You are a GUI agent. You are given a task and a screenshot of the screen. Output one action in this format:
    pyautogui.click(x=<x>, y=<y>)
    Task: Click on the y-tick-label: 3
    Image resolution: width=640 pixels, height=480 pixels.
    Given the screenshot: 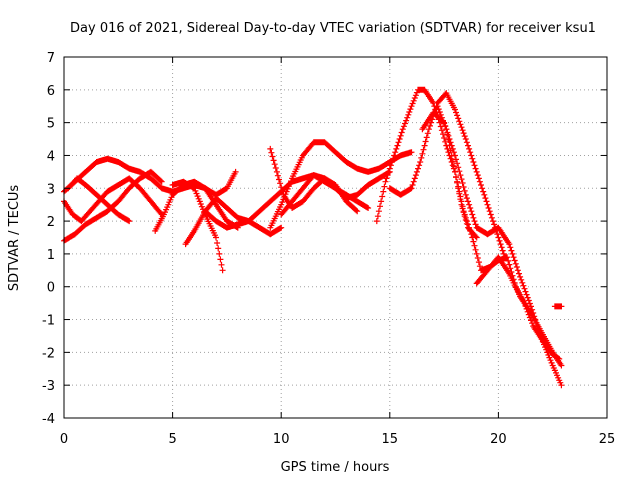 What is the action you would take?
    pyautogui.click(x=51, y=189)
    